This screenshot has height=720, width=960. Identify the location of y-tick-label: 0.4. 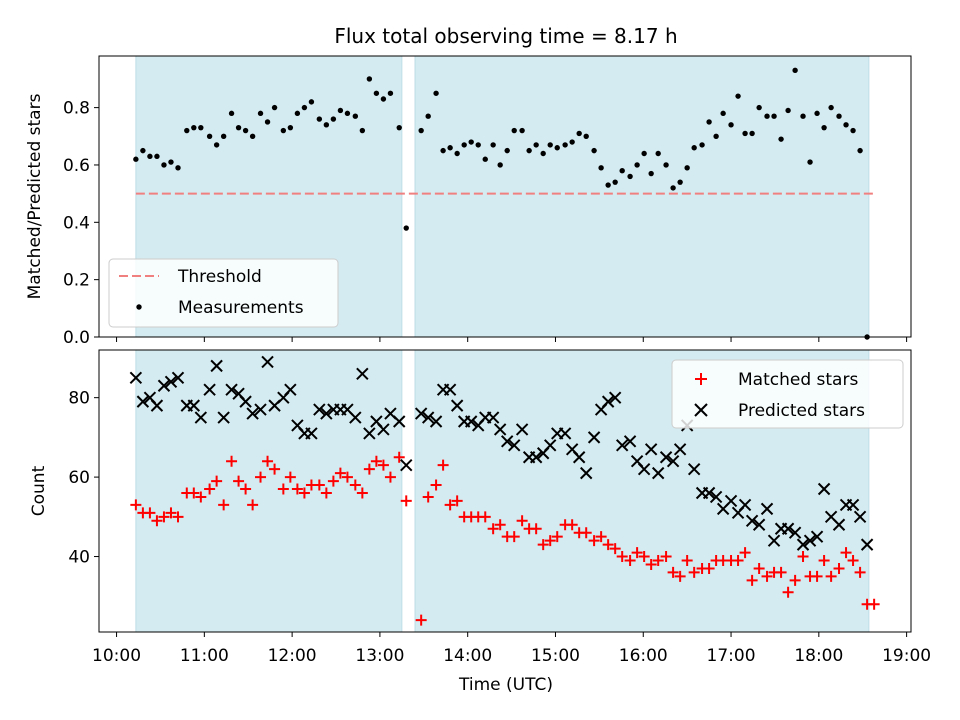
(76, 223).